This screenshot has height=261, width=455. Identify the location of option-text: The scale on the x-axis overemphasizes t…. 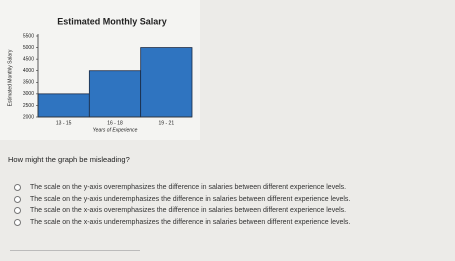
(188, 211).